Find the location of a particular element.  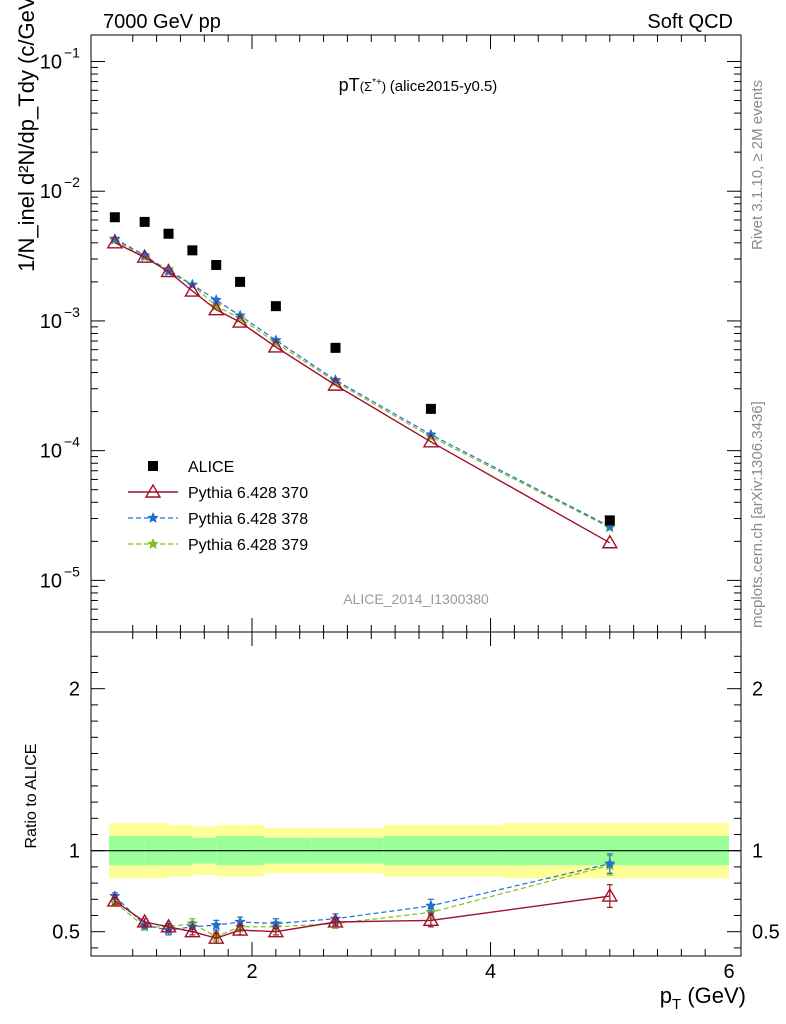

ratio-y-tick-label-right: 2 is located at coordinates (757, 690).